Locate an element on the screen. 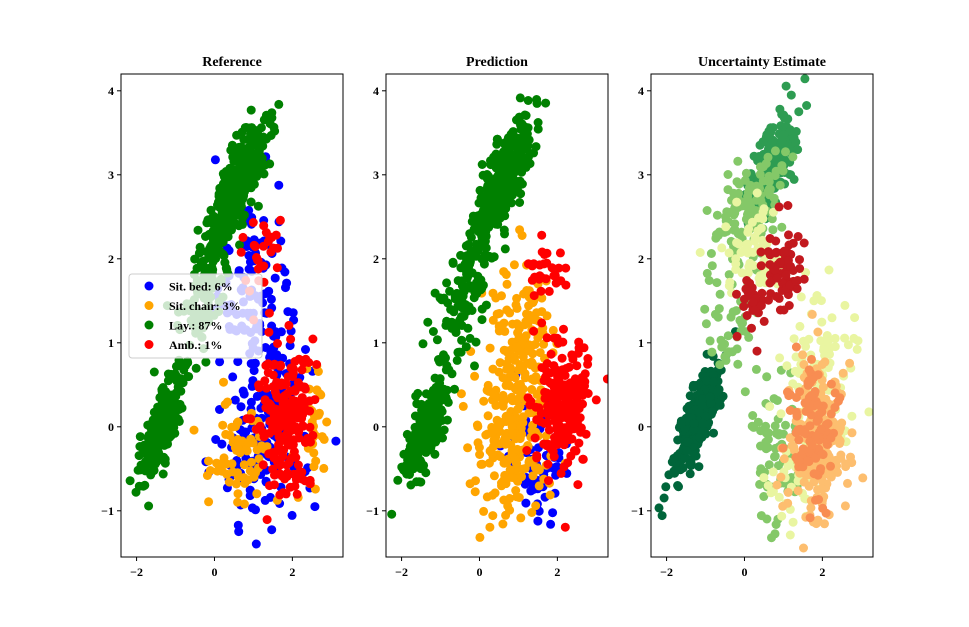 This screenshot has width=969, height=627. y-tick-label: 1 is located at coordinates (111, 343).